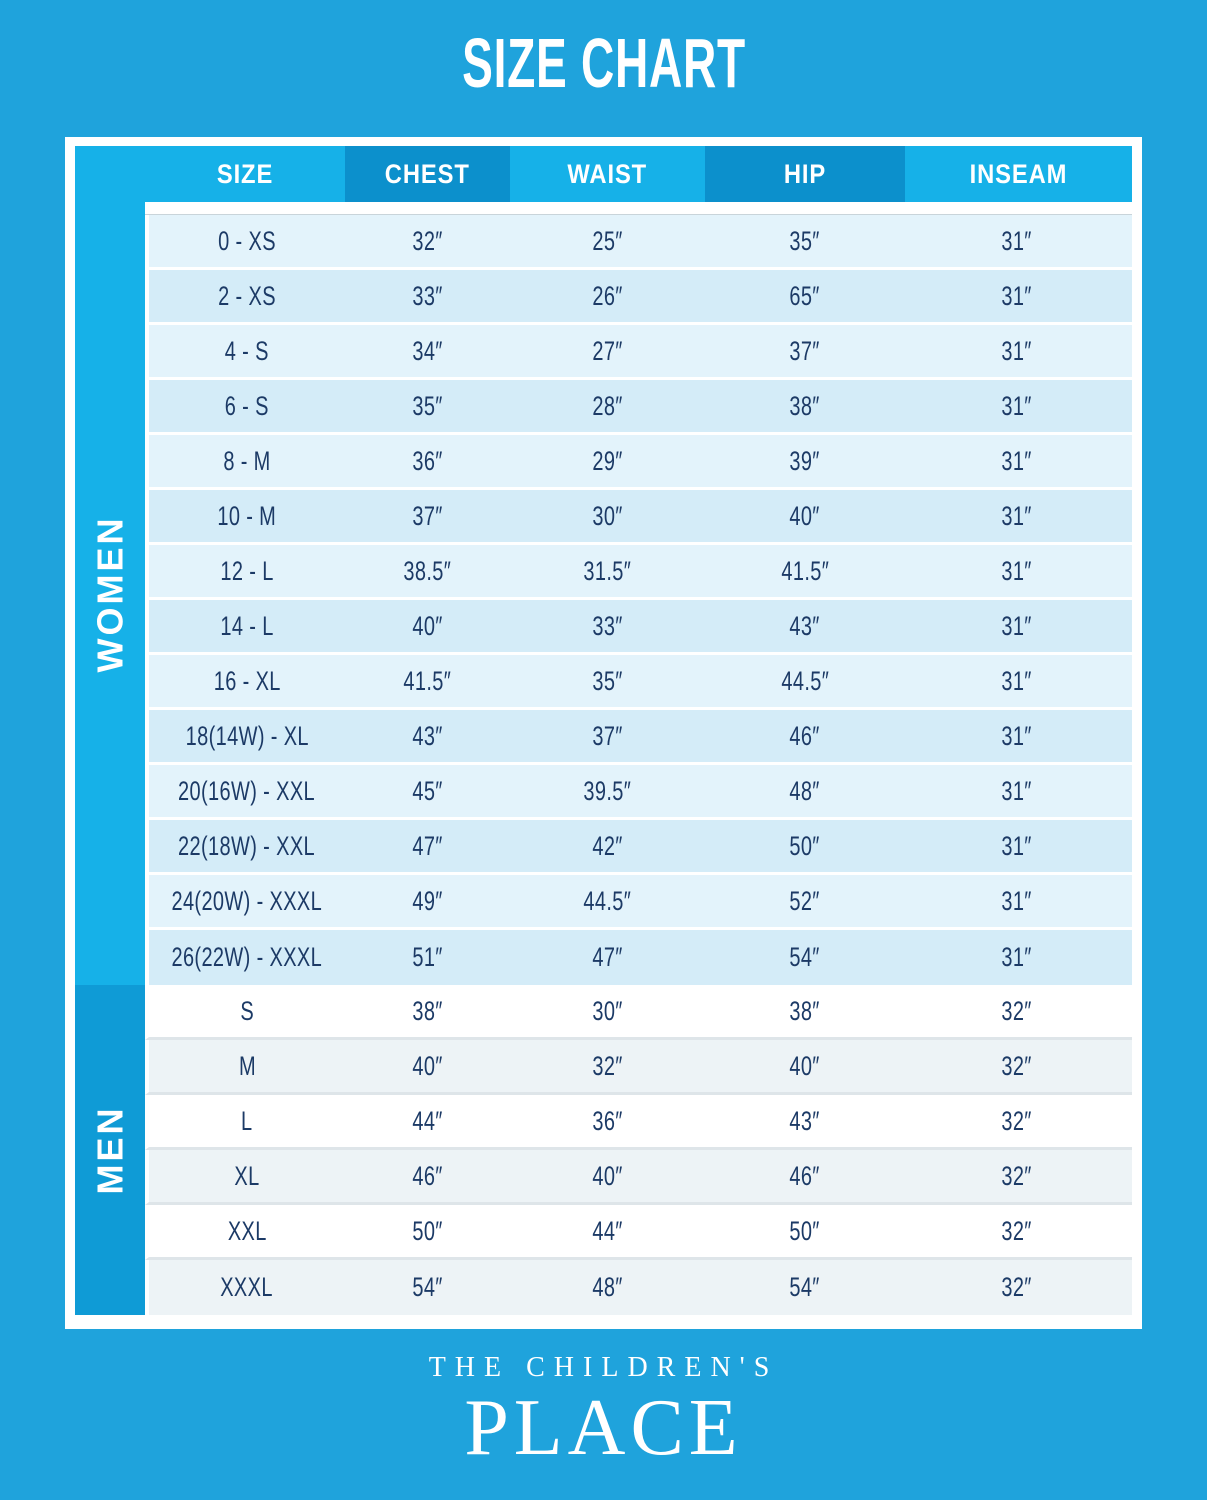  Describe the element at coordinates (805, 240) in the screenshot. I see `cell-hip: 35″` at that location.